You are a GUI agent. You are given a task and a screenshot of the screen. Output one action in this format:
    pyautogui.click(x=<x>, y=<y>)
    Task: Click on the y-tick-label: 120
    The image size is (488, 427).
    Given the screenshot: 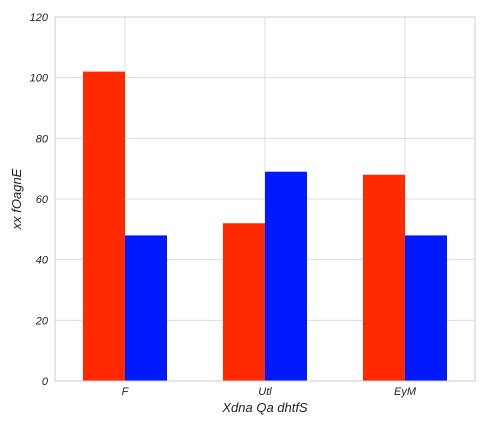 What is the action you would take?
    pyautogui.click(x=39, y=18)
    